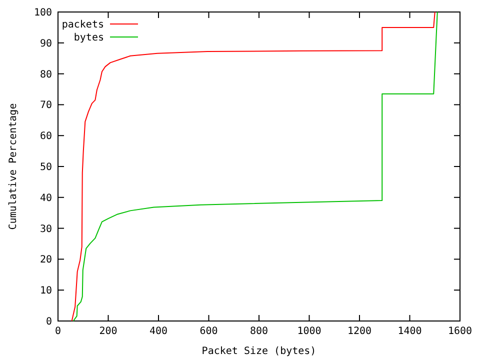 This screenshot has width=480, height=360. What do you see at coordinates (259, 331) in the screenshot?
I see `x-tick-label: 800` at bounding box center [259, 331].